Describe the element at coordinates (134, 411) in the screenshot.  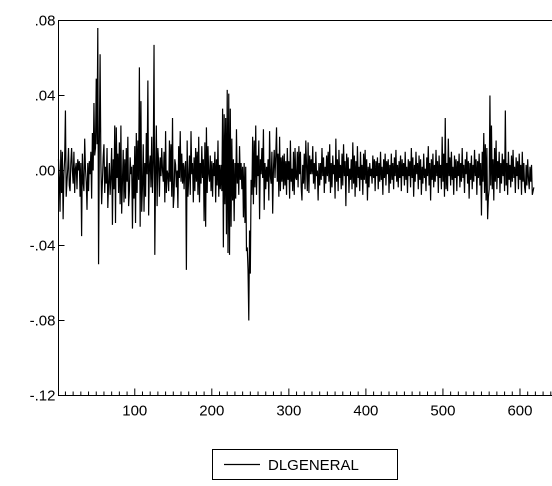
I see `x-tick-label: 100` at that location.